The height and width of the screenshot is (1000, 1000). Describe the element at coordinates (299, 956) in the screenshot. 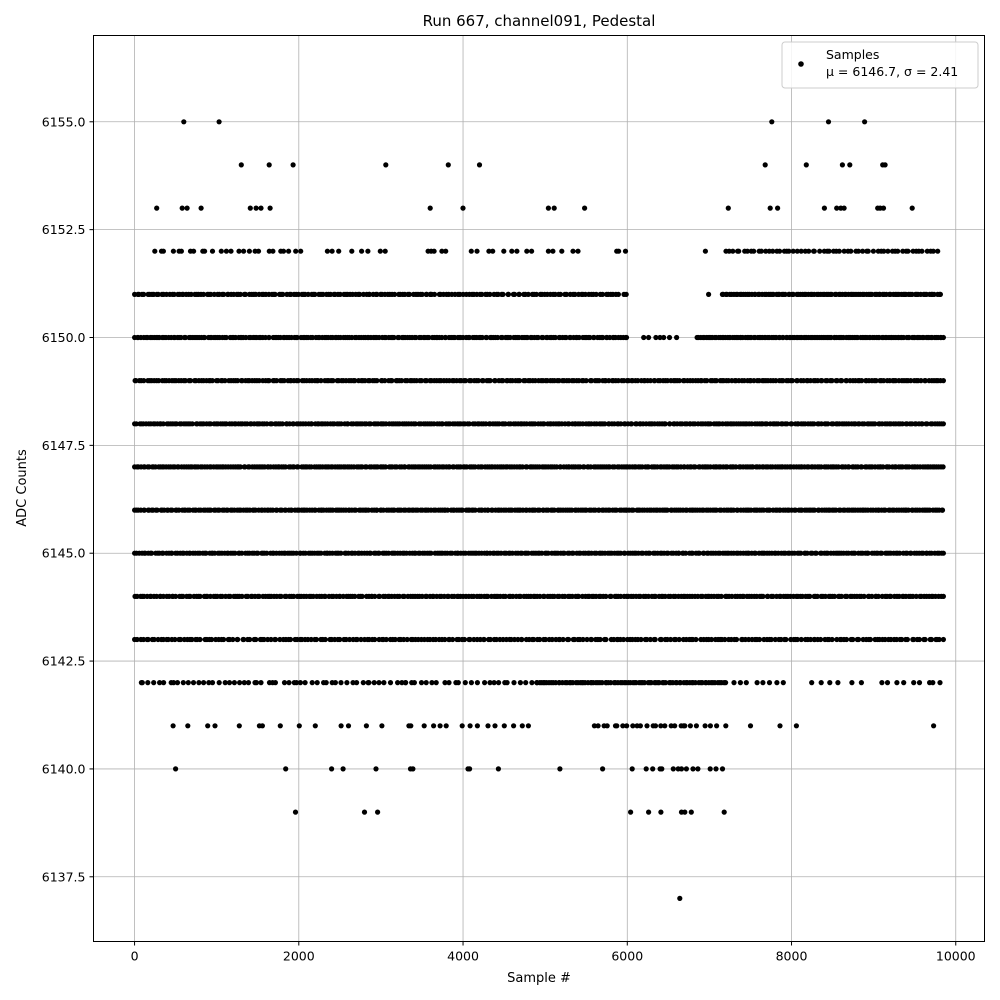

I see `x-tick-label: 2000` at that location.